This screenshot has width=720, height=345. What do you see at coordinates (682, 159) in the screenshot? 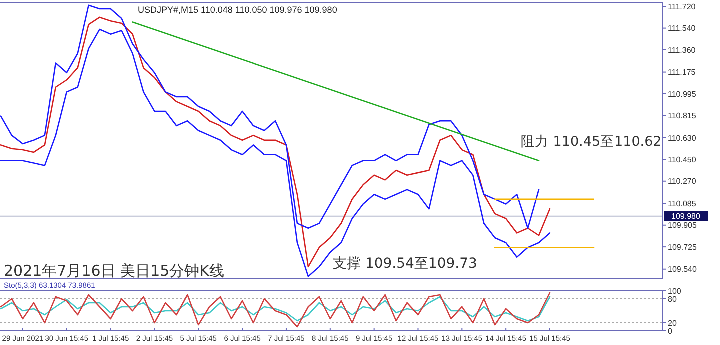
I see `y-tick-label: 110.450` at bounding box center [682, 159].